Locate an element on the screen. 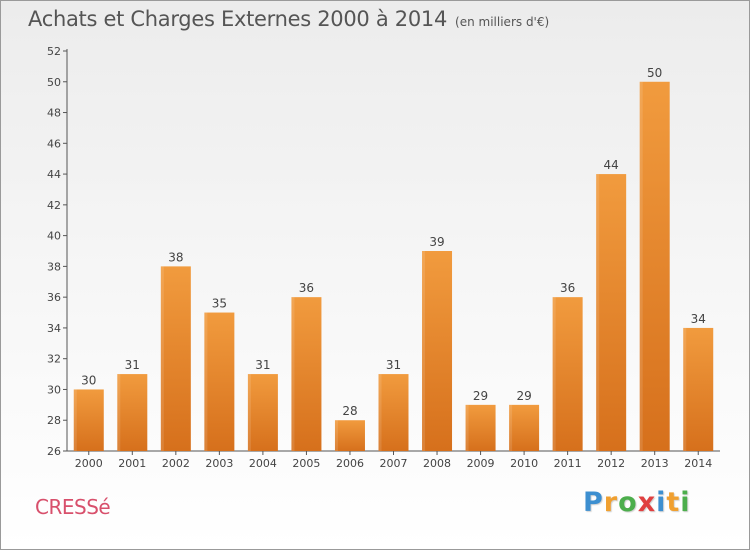 Image resolution: width=750 pixels, height=551 pixels. data-label: 30 is located at coordinates (88, 380).